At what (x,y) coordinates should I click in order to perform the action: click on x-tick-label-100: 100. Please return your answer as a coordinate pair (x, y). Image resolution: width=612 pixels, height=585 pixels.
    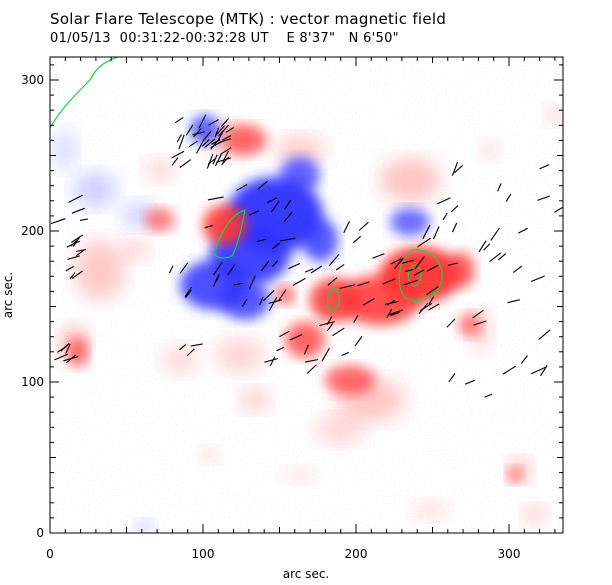
    Looking at the image, I should click on (203, 554).